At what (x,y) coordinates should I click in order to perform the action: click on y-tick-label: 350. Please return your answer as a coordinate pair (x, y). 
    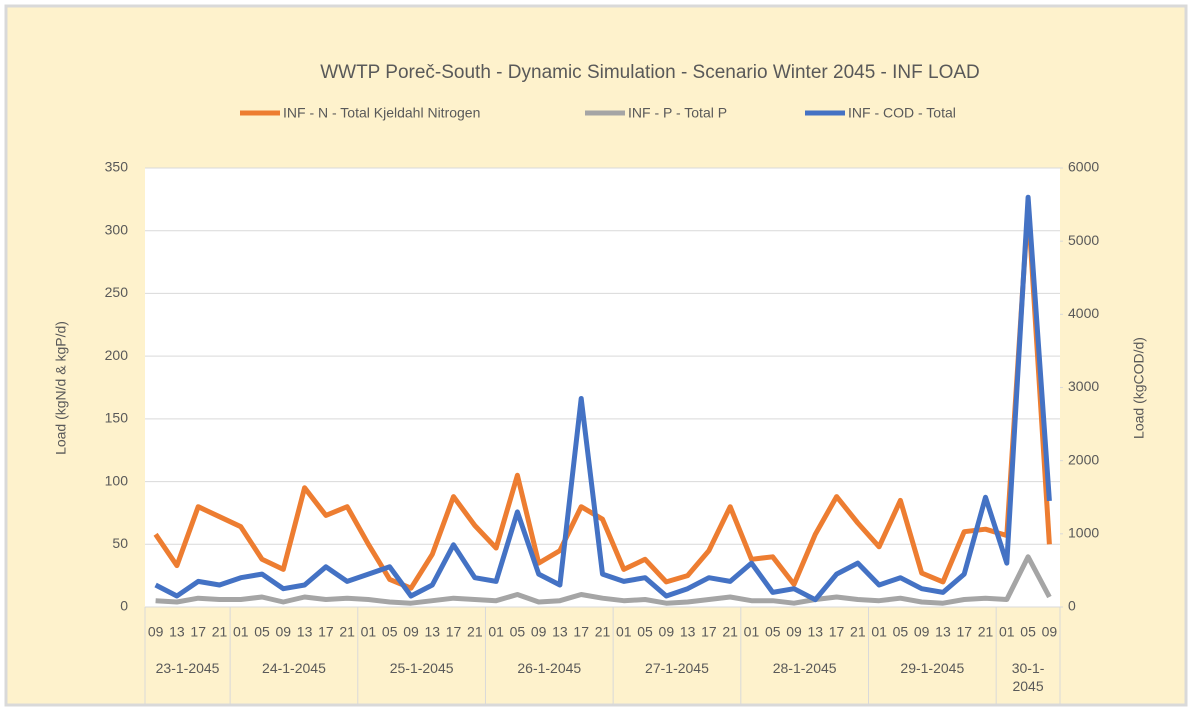
    Looking at the image, I should click on (117, 167).